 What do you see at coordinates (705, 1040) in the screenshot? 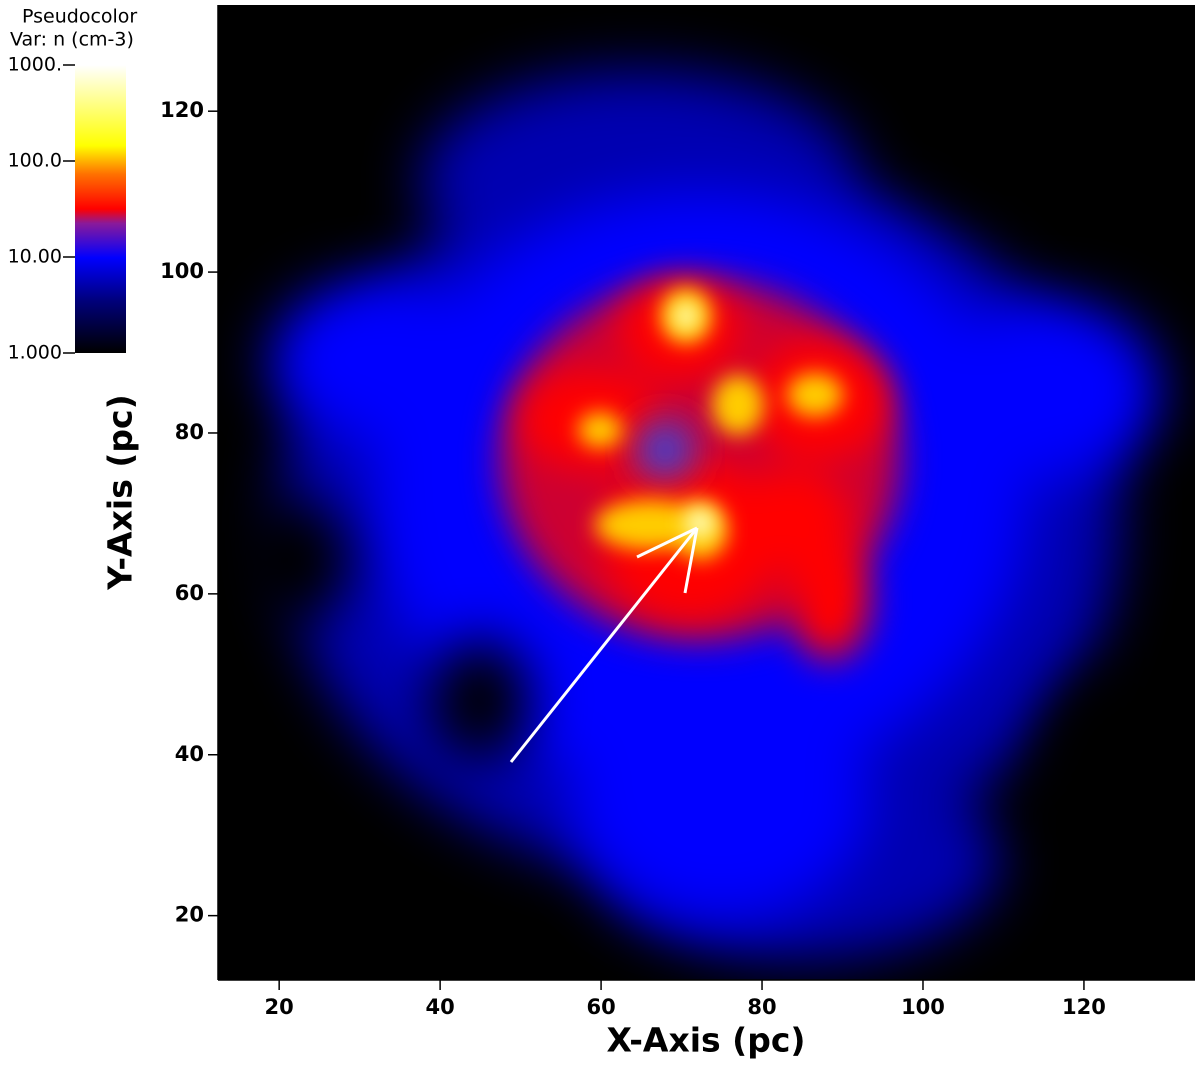
I see `x-axis-title: X-Axis (pc)` at bounding box center [705, 1040].